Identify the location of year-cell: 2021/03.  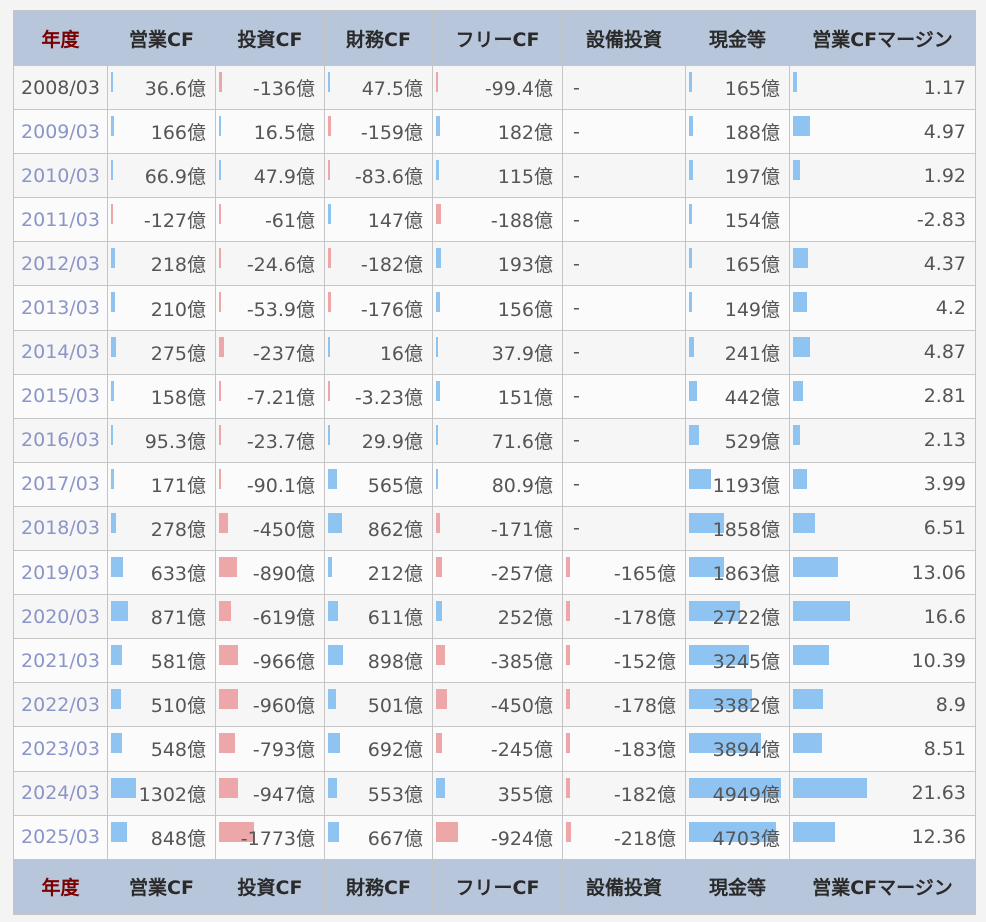
(60, 661).